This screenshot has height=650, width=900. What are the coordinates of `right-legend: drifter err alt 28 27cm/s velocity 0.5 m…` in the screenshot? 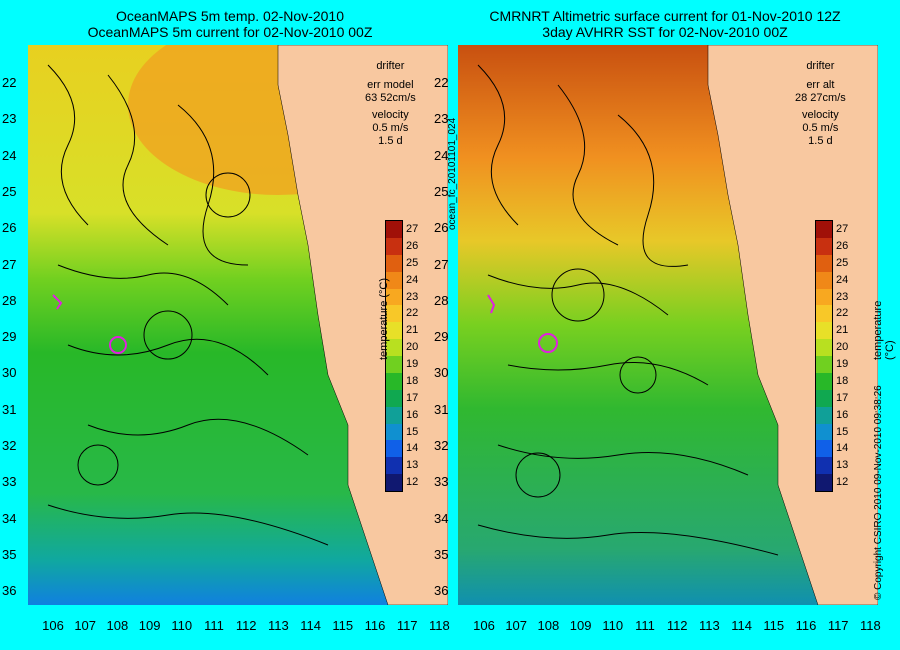 It's located at (820, 104).